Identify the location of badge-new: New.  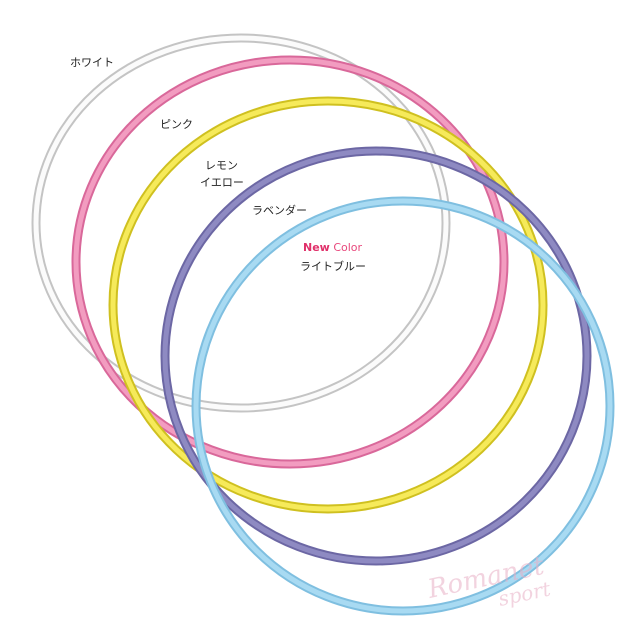
(316, 247).